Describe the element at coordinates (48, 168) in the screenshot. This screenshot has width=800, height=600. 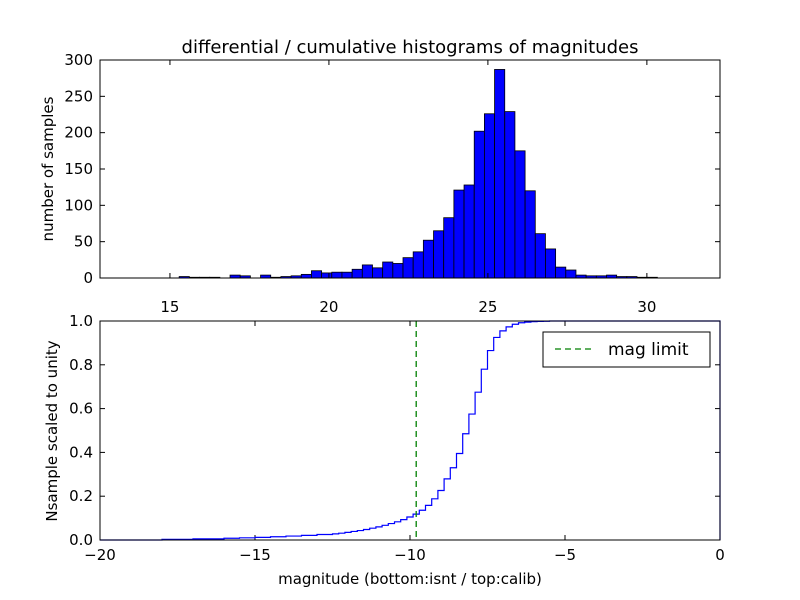
I see `top-y-axis-label: number of samples` at that location.